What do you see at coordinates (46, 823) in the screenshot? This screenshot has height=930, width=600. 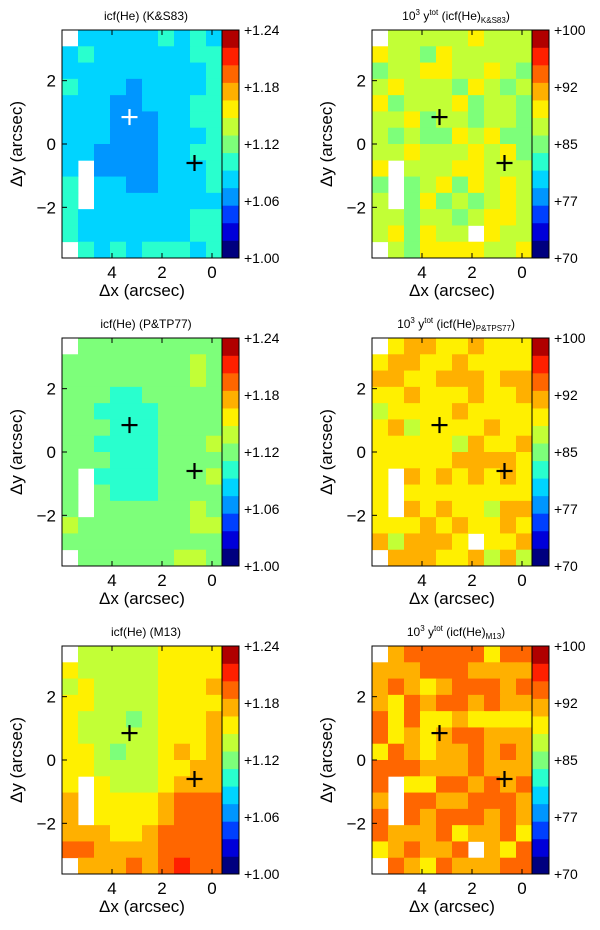 I see `y-tick-label: −2` at bounding box center [46, 823].